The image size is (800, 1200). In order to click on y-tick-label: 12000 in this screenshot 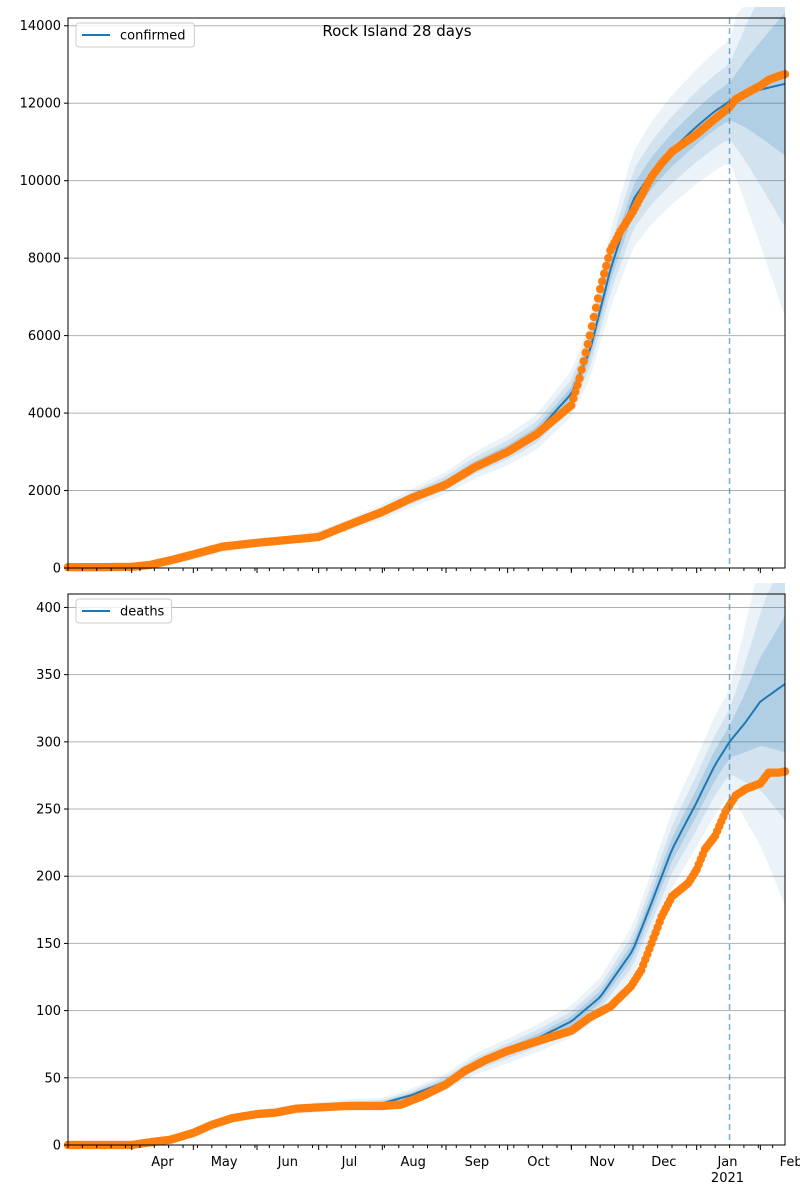, I will do `click(40, 104)`.